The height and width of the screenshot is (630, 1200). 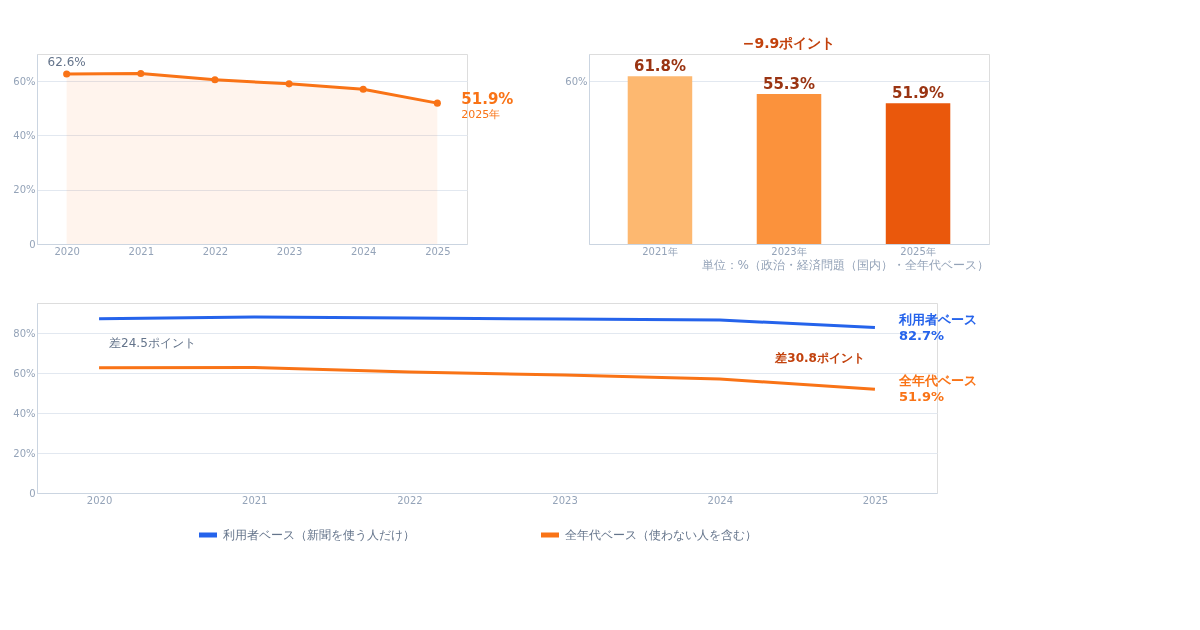 What do you see at coordinates (937, 381) in the screenshot?
I see `annotation: 全年代ベース` at bounding box center [937, 381].